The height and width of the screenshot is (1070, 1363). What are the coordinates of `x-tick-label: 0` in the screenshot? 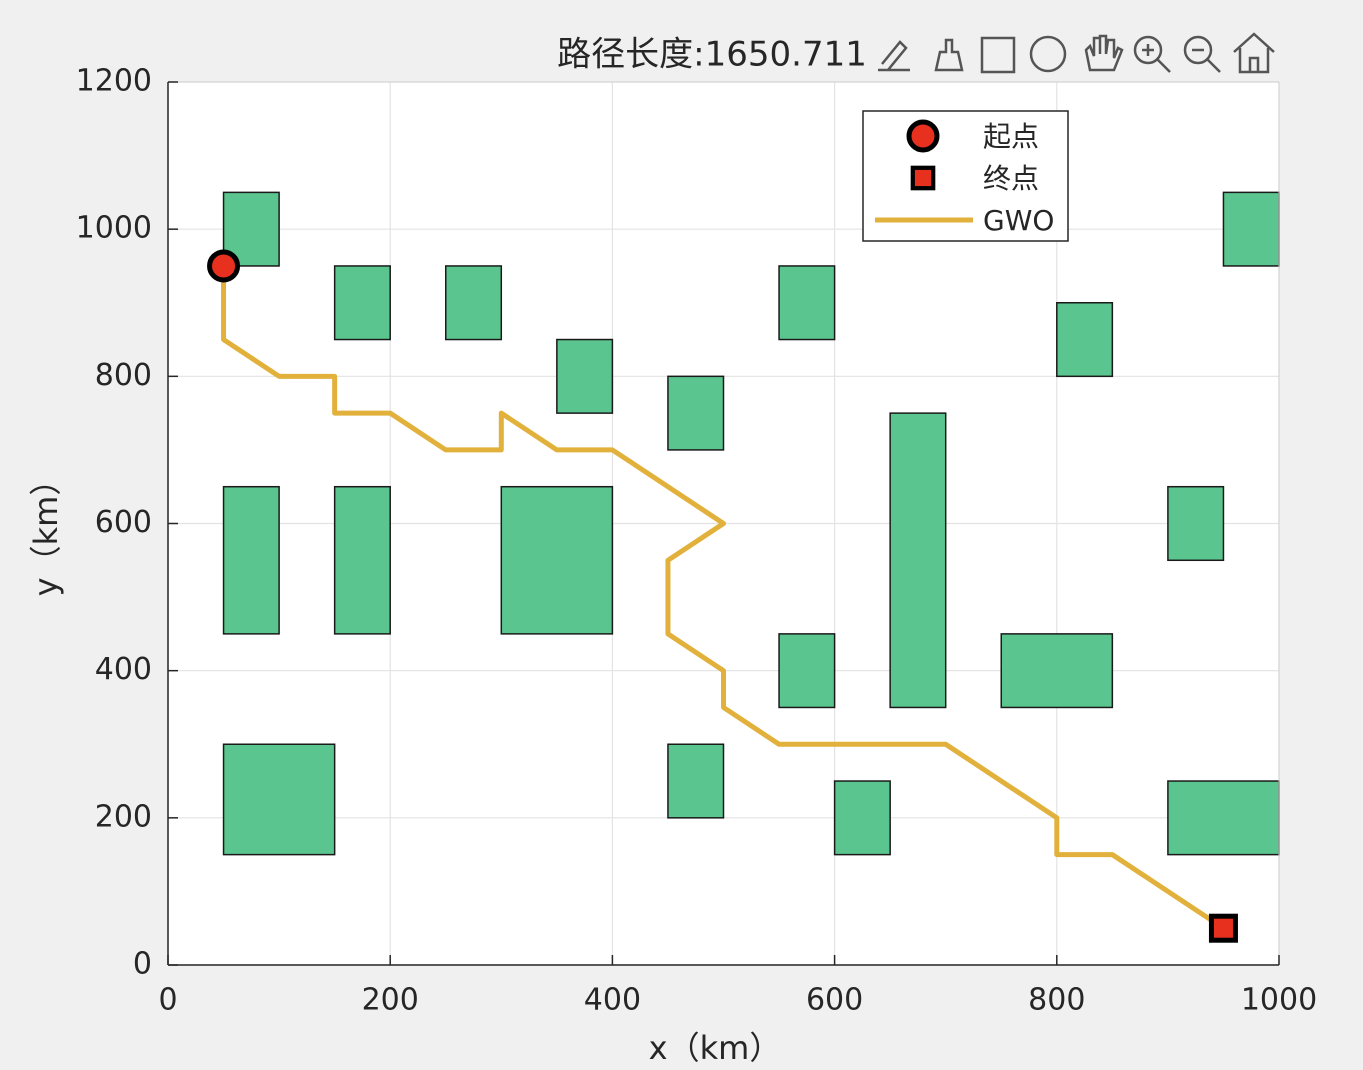 It's located at (167, 1000).